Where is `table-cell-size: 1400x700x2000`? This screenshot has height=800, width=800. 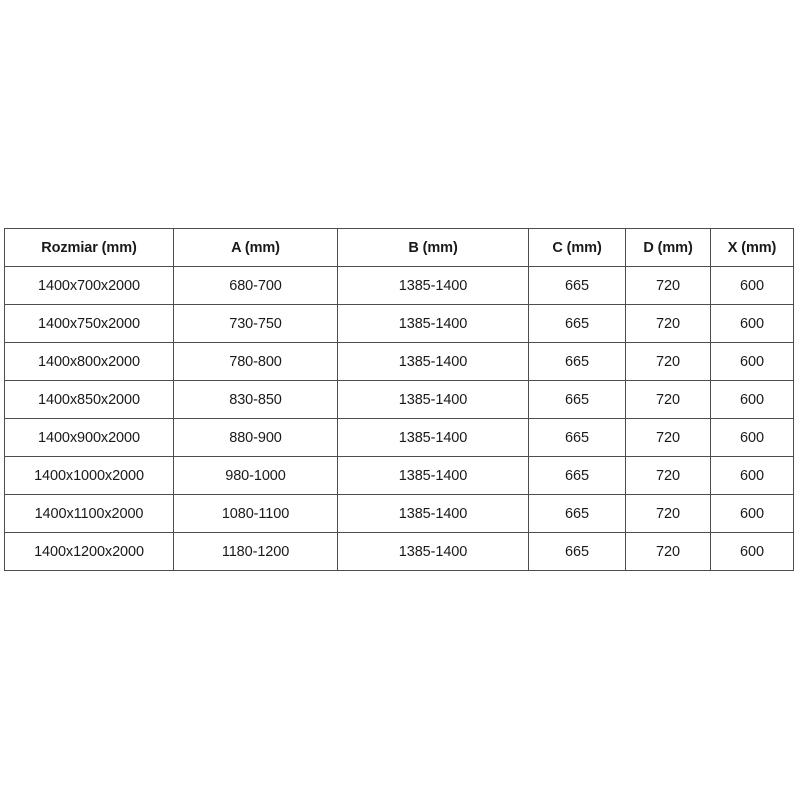 table-cell-size: 1400x700x2000 is located at coordinates (89, 285).